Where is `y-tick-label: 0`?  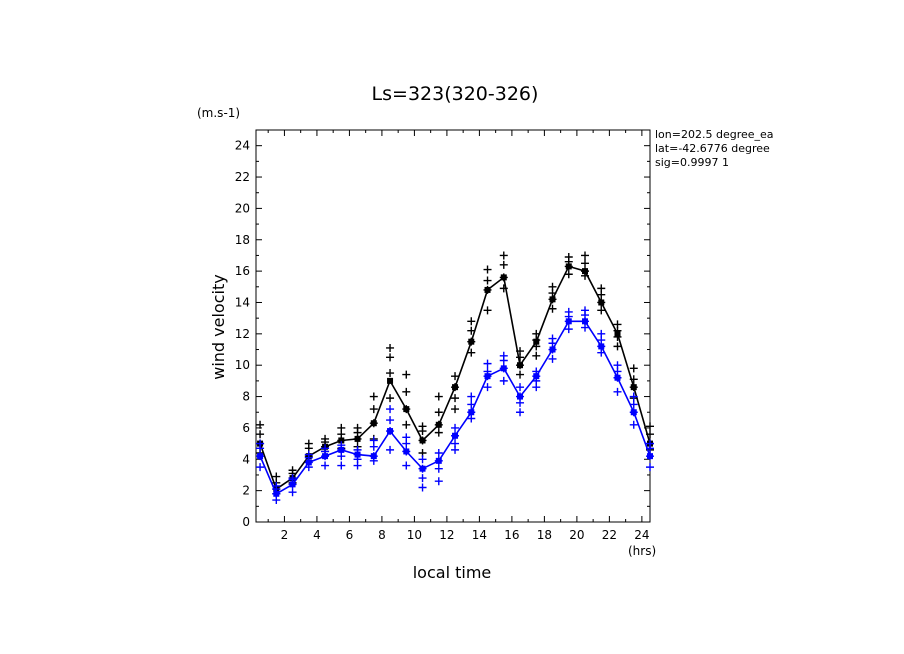 y-tick-label: 0 is located at coordinates (246, 522).